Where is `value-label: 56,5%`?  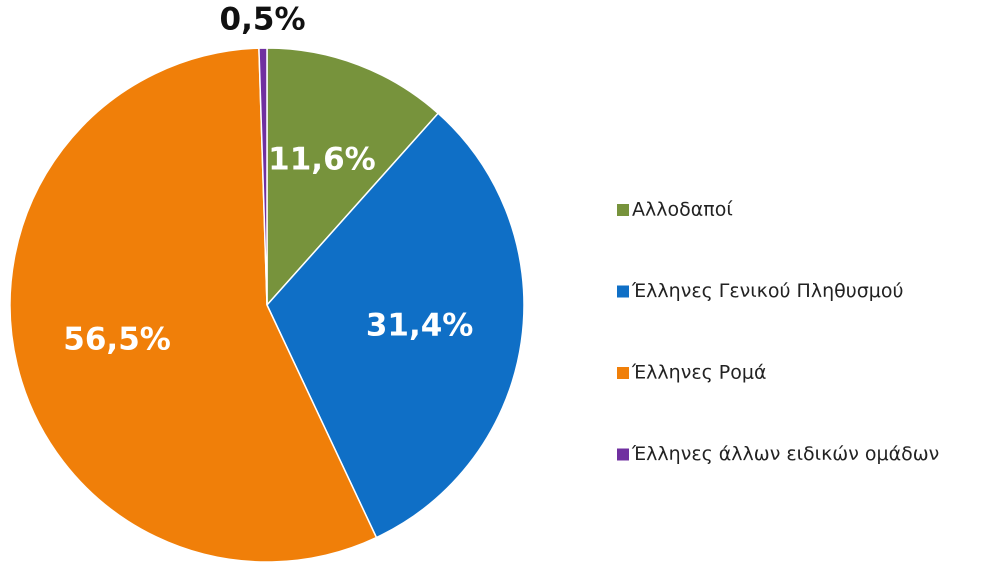 value-label: 56,5% is located at coordinates (117, 339).